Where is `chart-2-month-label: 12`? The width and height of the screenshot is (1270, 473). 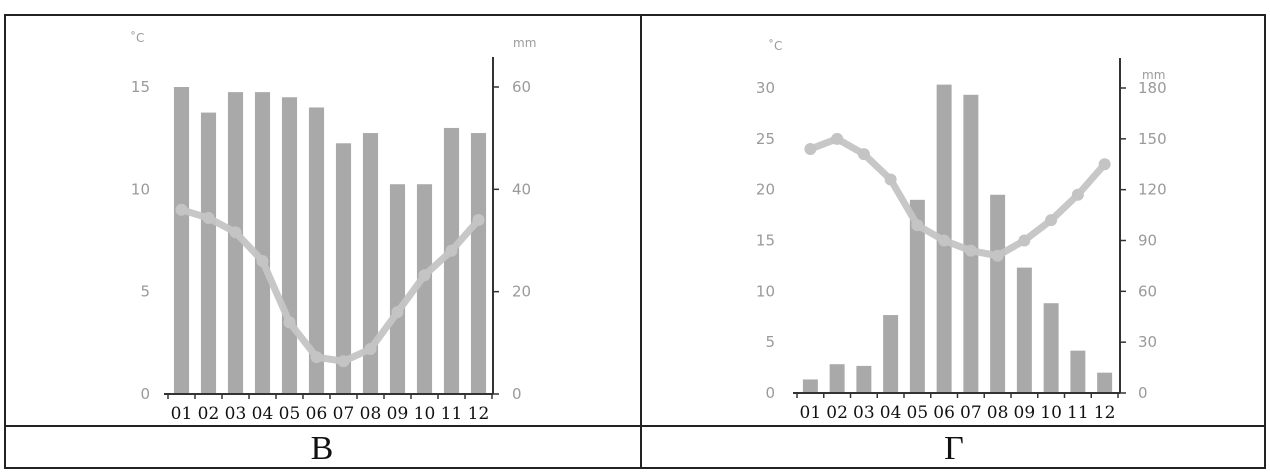
chart-2-month-label: 12 is located at coordinates (1105, 413).